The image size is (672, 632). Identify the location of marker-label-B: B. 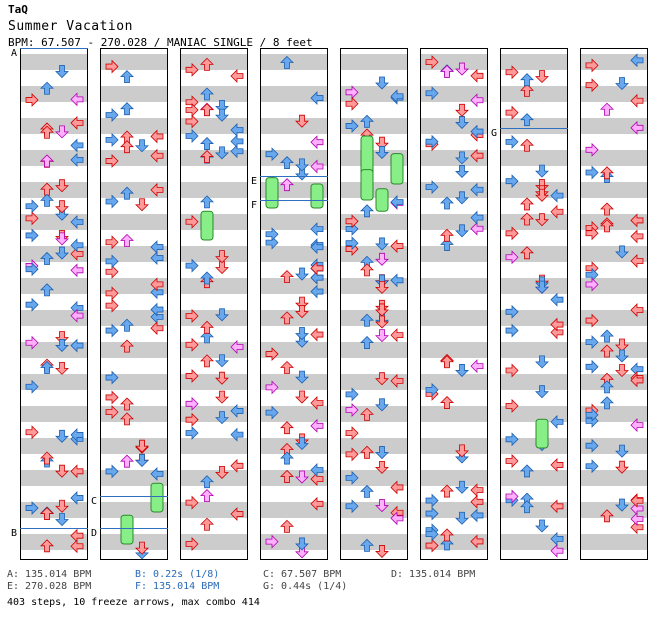
(14, 533).